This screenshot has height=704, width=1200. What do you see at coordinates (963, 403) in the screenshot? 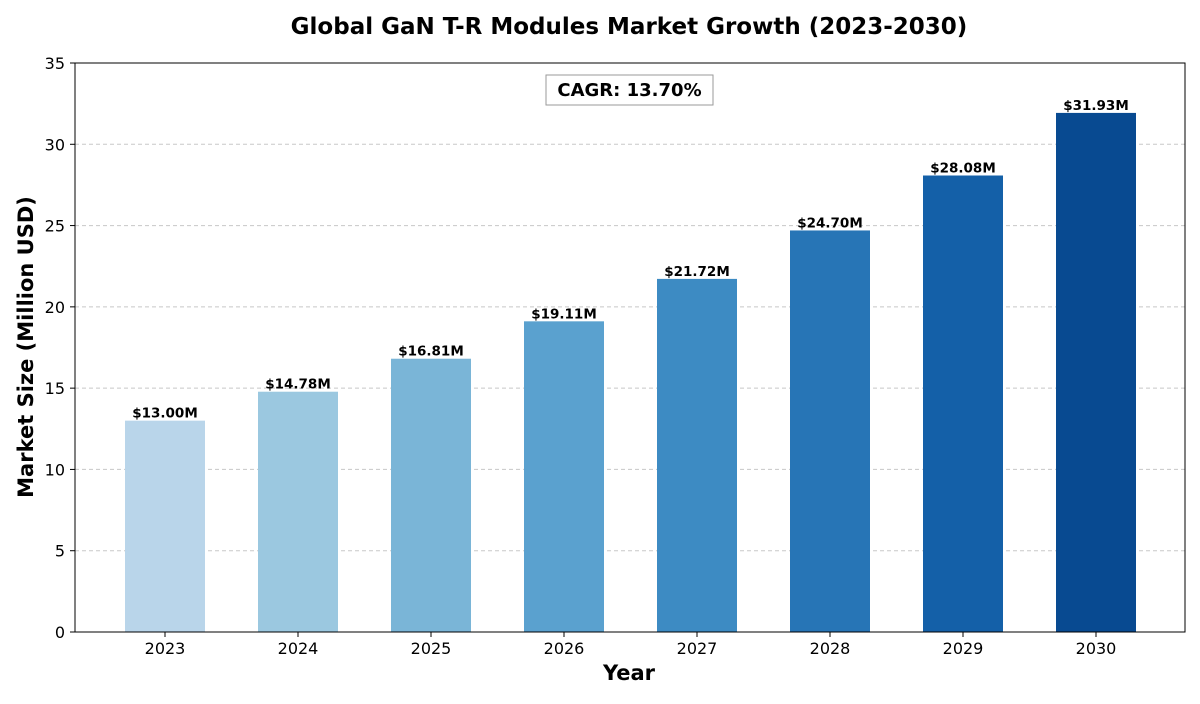
I see `bar-2029` at bounding box center [963, 403].